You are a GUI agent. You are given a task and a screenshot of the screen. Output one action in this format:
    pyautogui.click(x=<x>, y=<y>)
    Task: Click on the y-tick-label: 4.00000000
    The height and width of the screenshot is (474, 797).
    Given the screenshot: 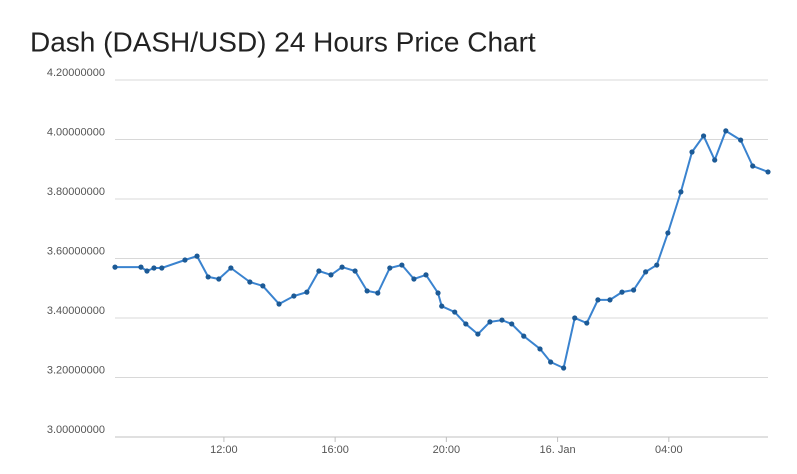 What is the action you would take?
    pyautogui.click(x=76, y=132)
    